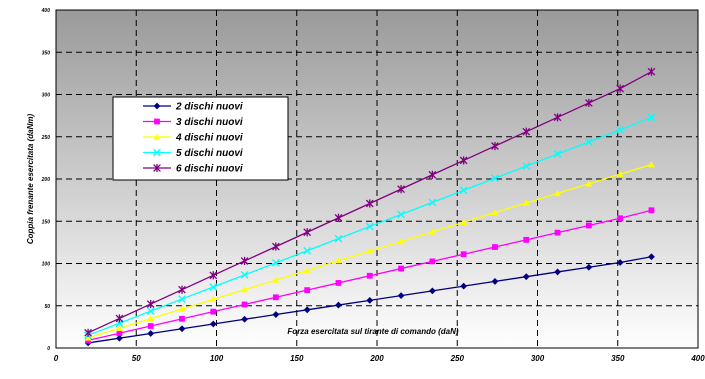 Image resolution: width=705 pixels, height=379 pixels. I want to click on x-tick-label: 400, so click(697, 358).